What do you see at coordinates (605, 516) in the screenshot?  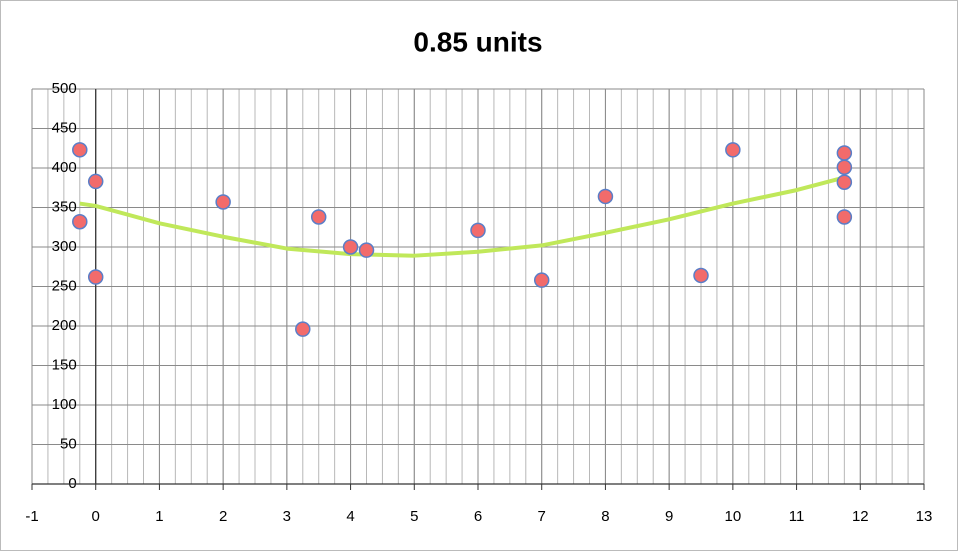 I see `x-tick-label: 8` at bounding box center [605, 516].